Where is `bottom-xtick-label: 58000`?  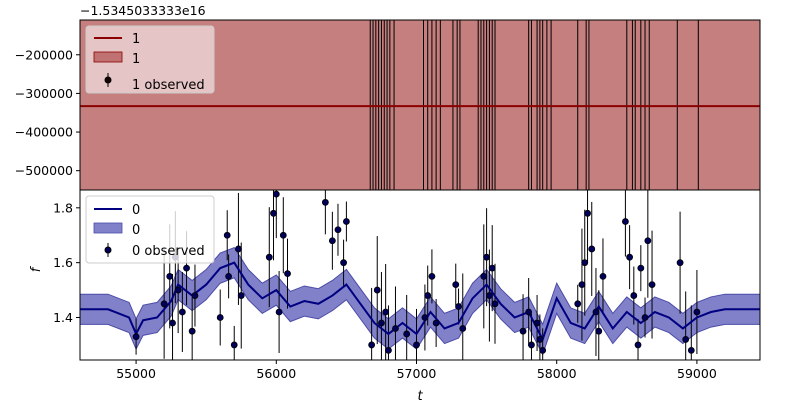
bottom-xtick-label: 58000 is located at coordinates (557, 373).